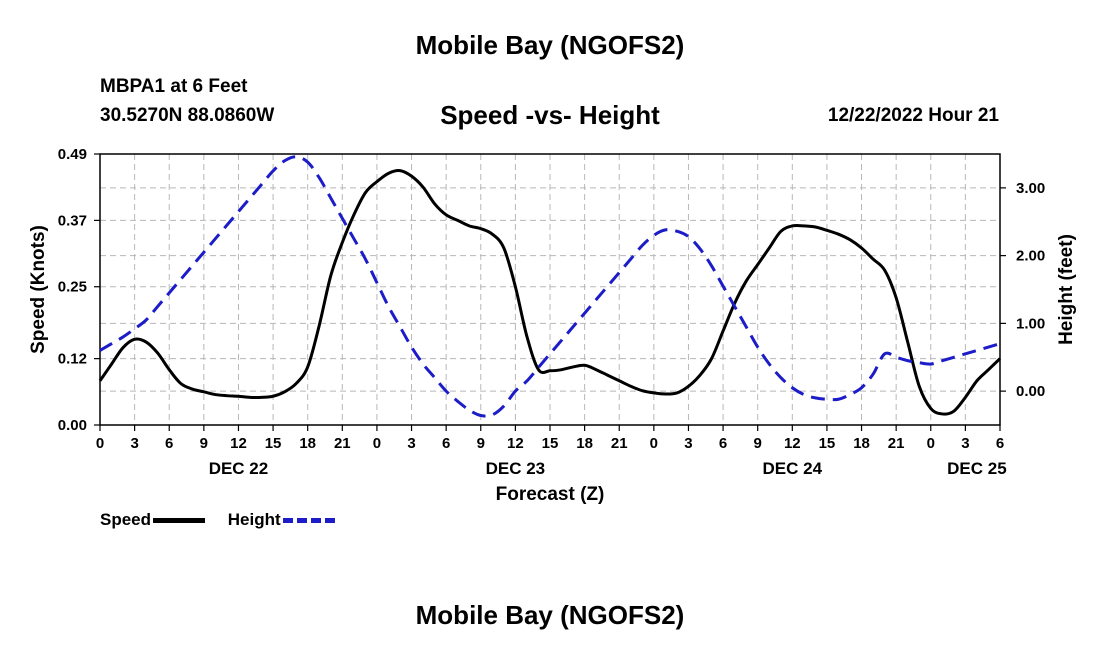  Describe the element at coordinates (254, 519) in the screenshot. I see `legend-height-label: Height` at that location.